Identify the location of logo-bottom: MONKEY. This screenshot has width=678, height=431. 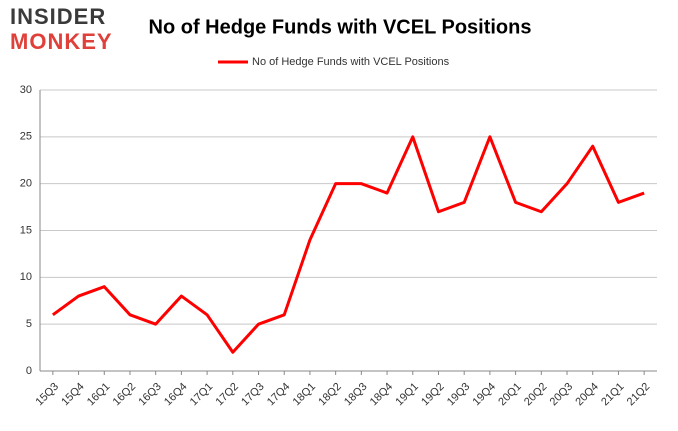
(61, 41).